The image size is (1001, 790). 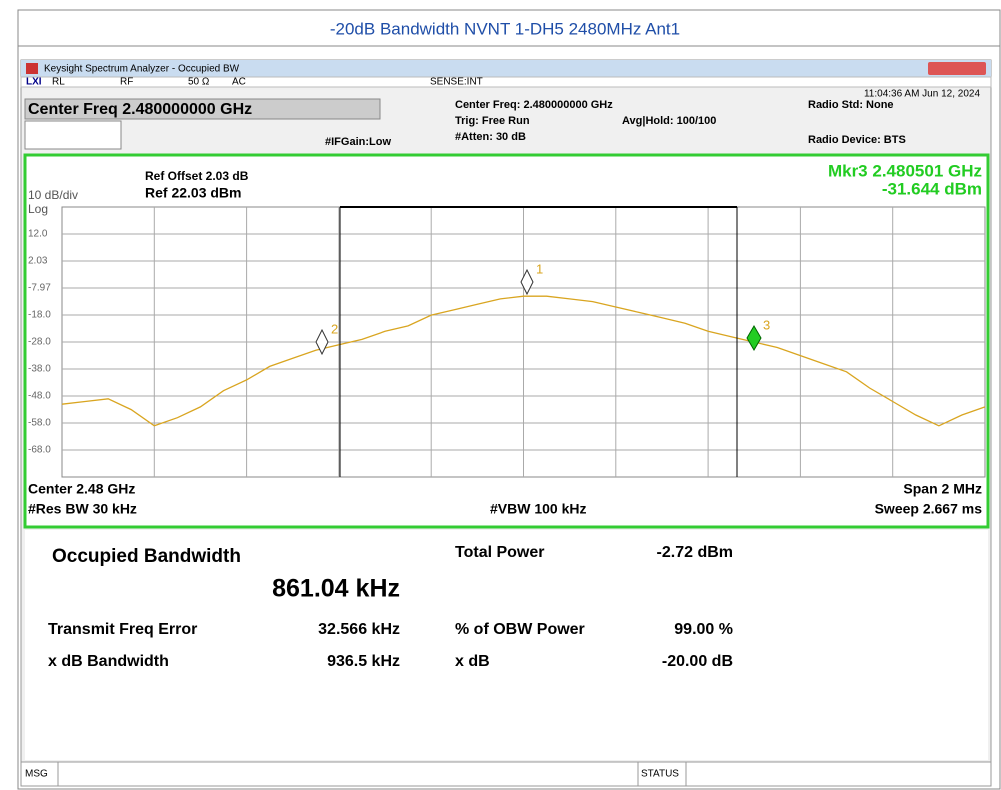 I want to click on marker-label: 2, so click(x=334, y=328).